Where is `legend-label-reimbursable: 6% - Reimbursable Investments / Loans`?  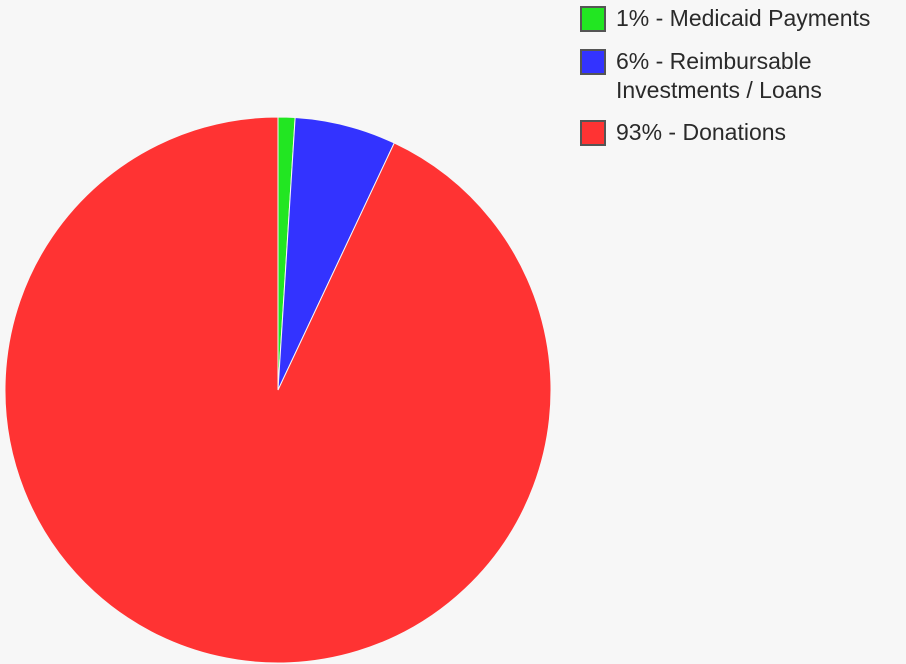 legend-label-reimbursable: 6% - Reimbursable Investments / Loans is located at coordinates (719, 75).